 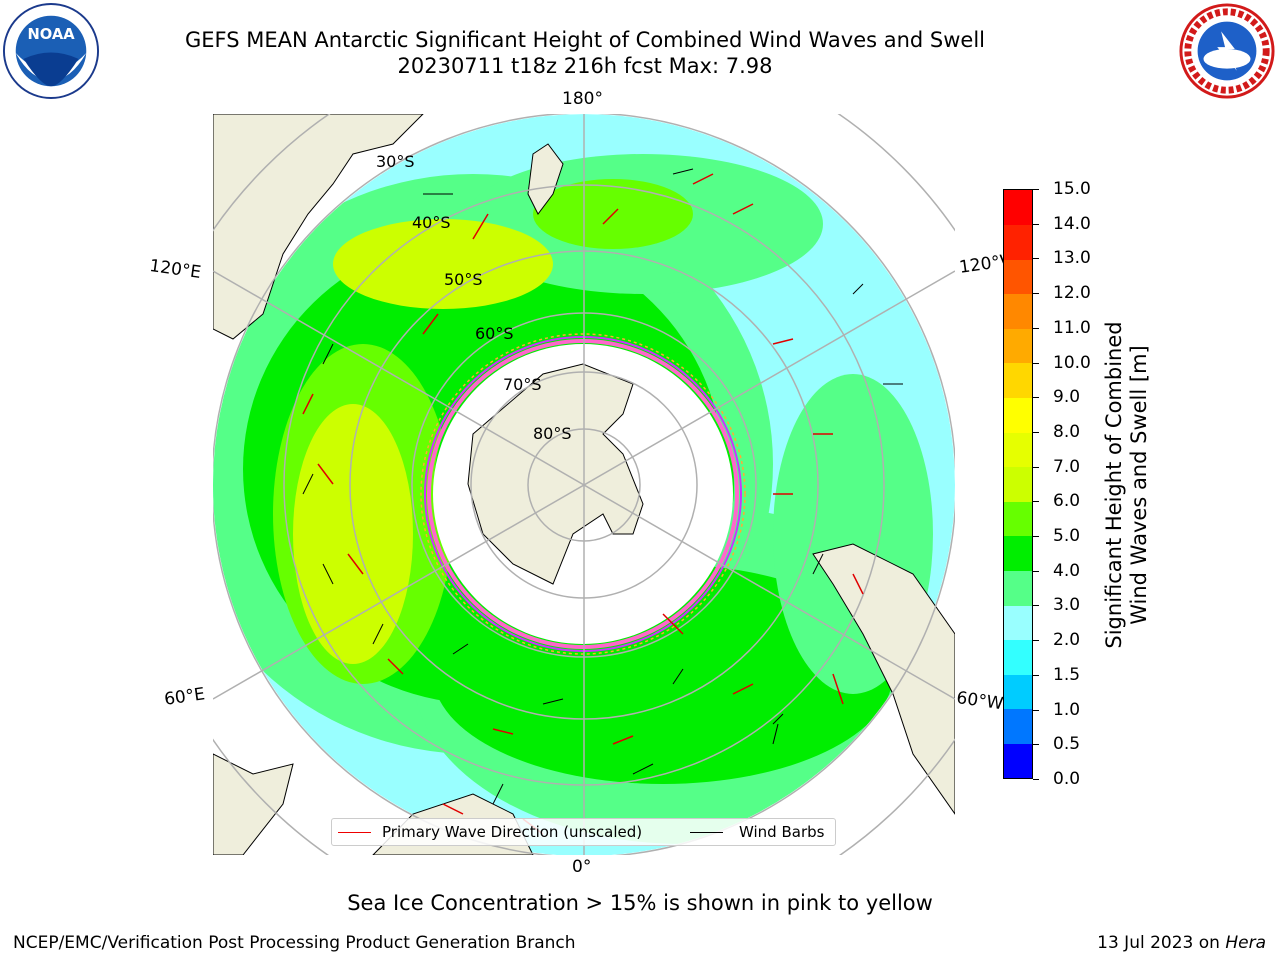 What do you see at coordinates (1067, 779) in the screenshot?
I see `colorbar-tick-label: 0.0` at bounding box center [1067, 779].